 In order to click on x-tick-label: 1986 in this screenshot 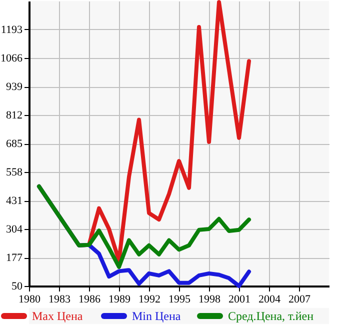, I will do `click(89, 300)`.